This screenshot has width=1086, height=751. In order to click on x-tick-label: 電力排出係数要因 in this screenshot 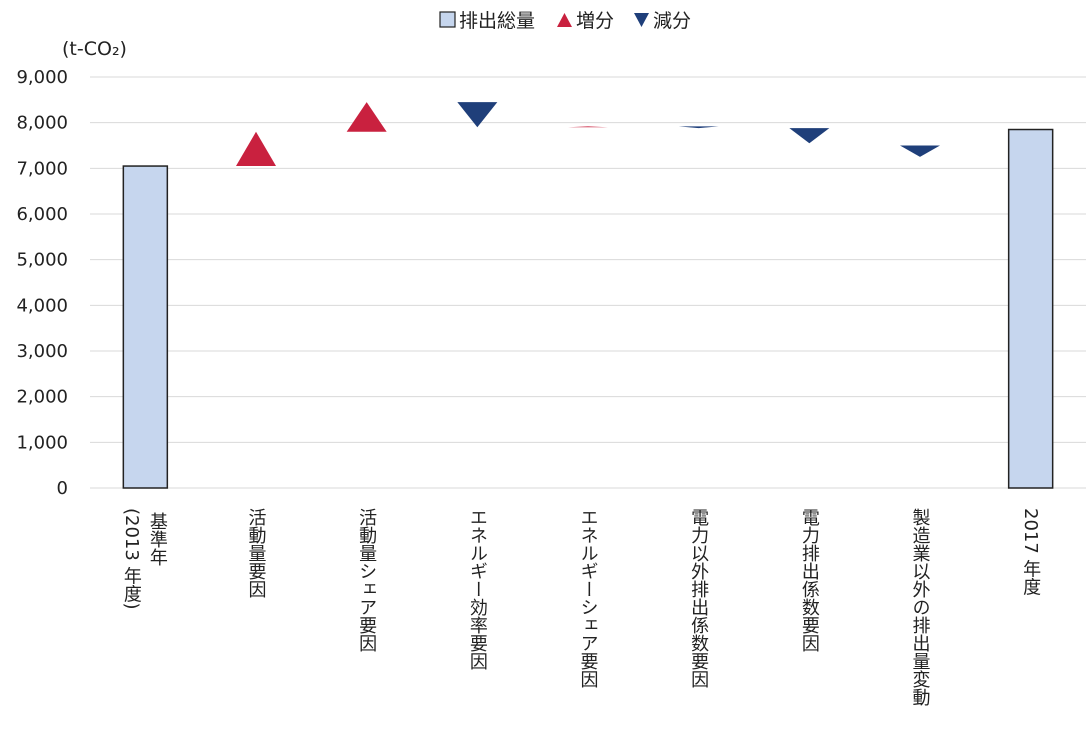, I will do `click(809, 580)`.